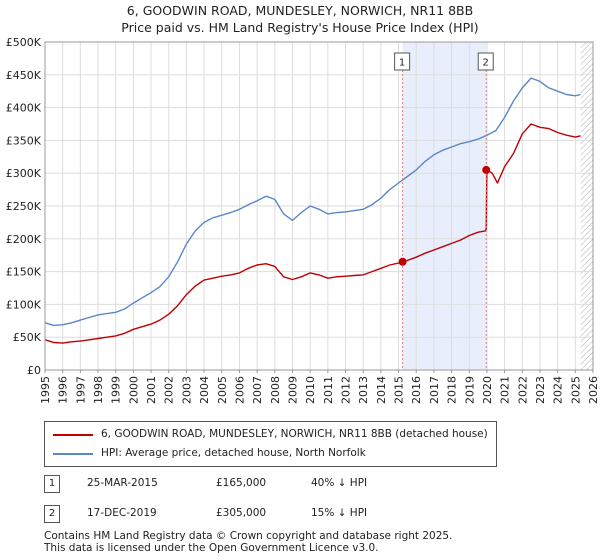 The image size is (600, 560). Describe the element at coordinates (558, 390) in the screenshot. I see `x-tick-label: 2024` at that location.